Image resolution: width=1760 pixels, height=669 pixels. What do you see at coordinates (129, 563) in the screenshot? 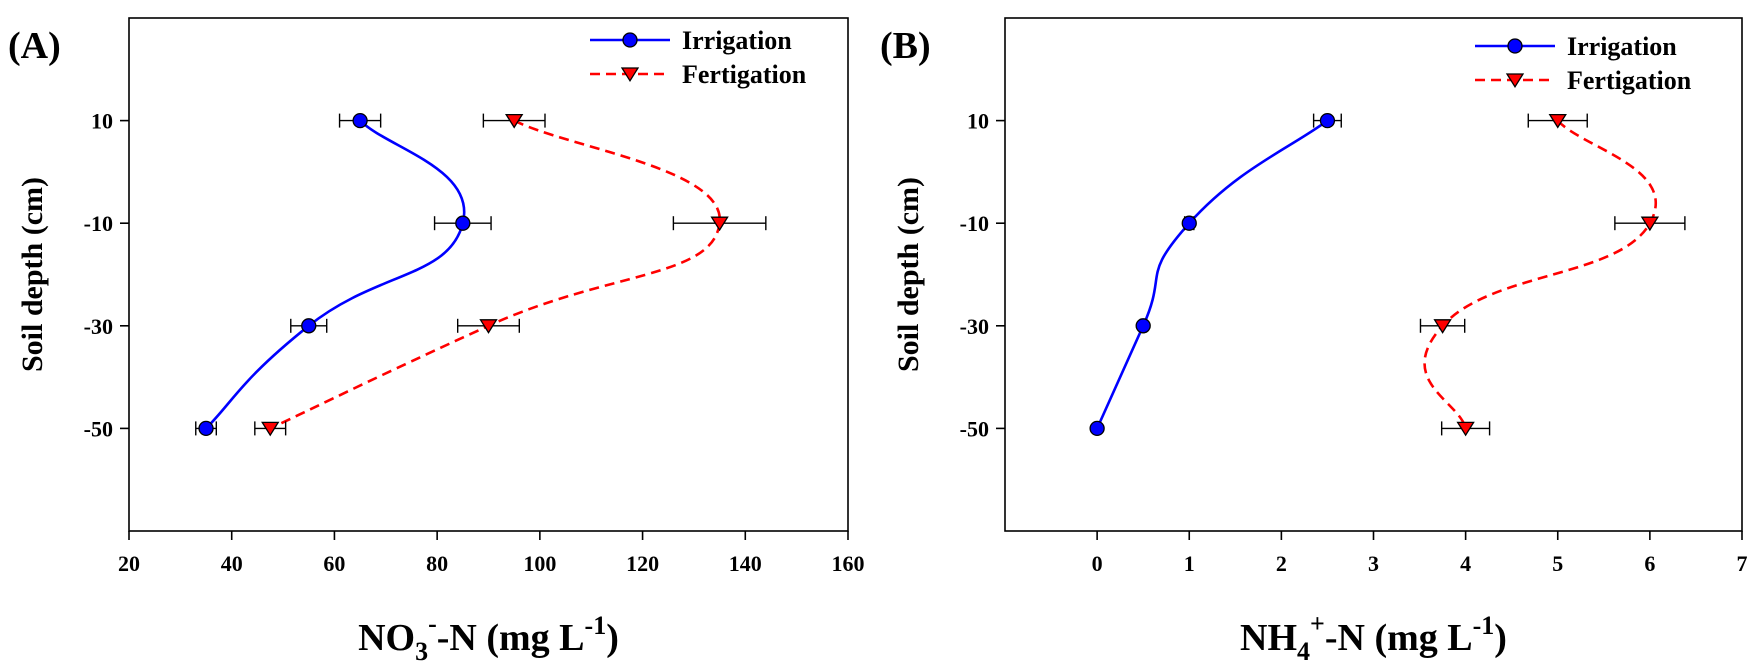
I see `x-tick-label: 20` at bounding box center [129, 563].